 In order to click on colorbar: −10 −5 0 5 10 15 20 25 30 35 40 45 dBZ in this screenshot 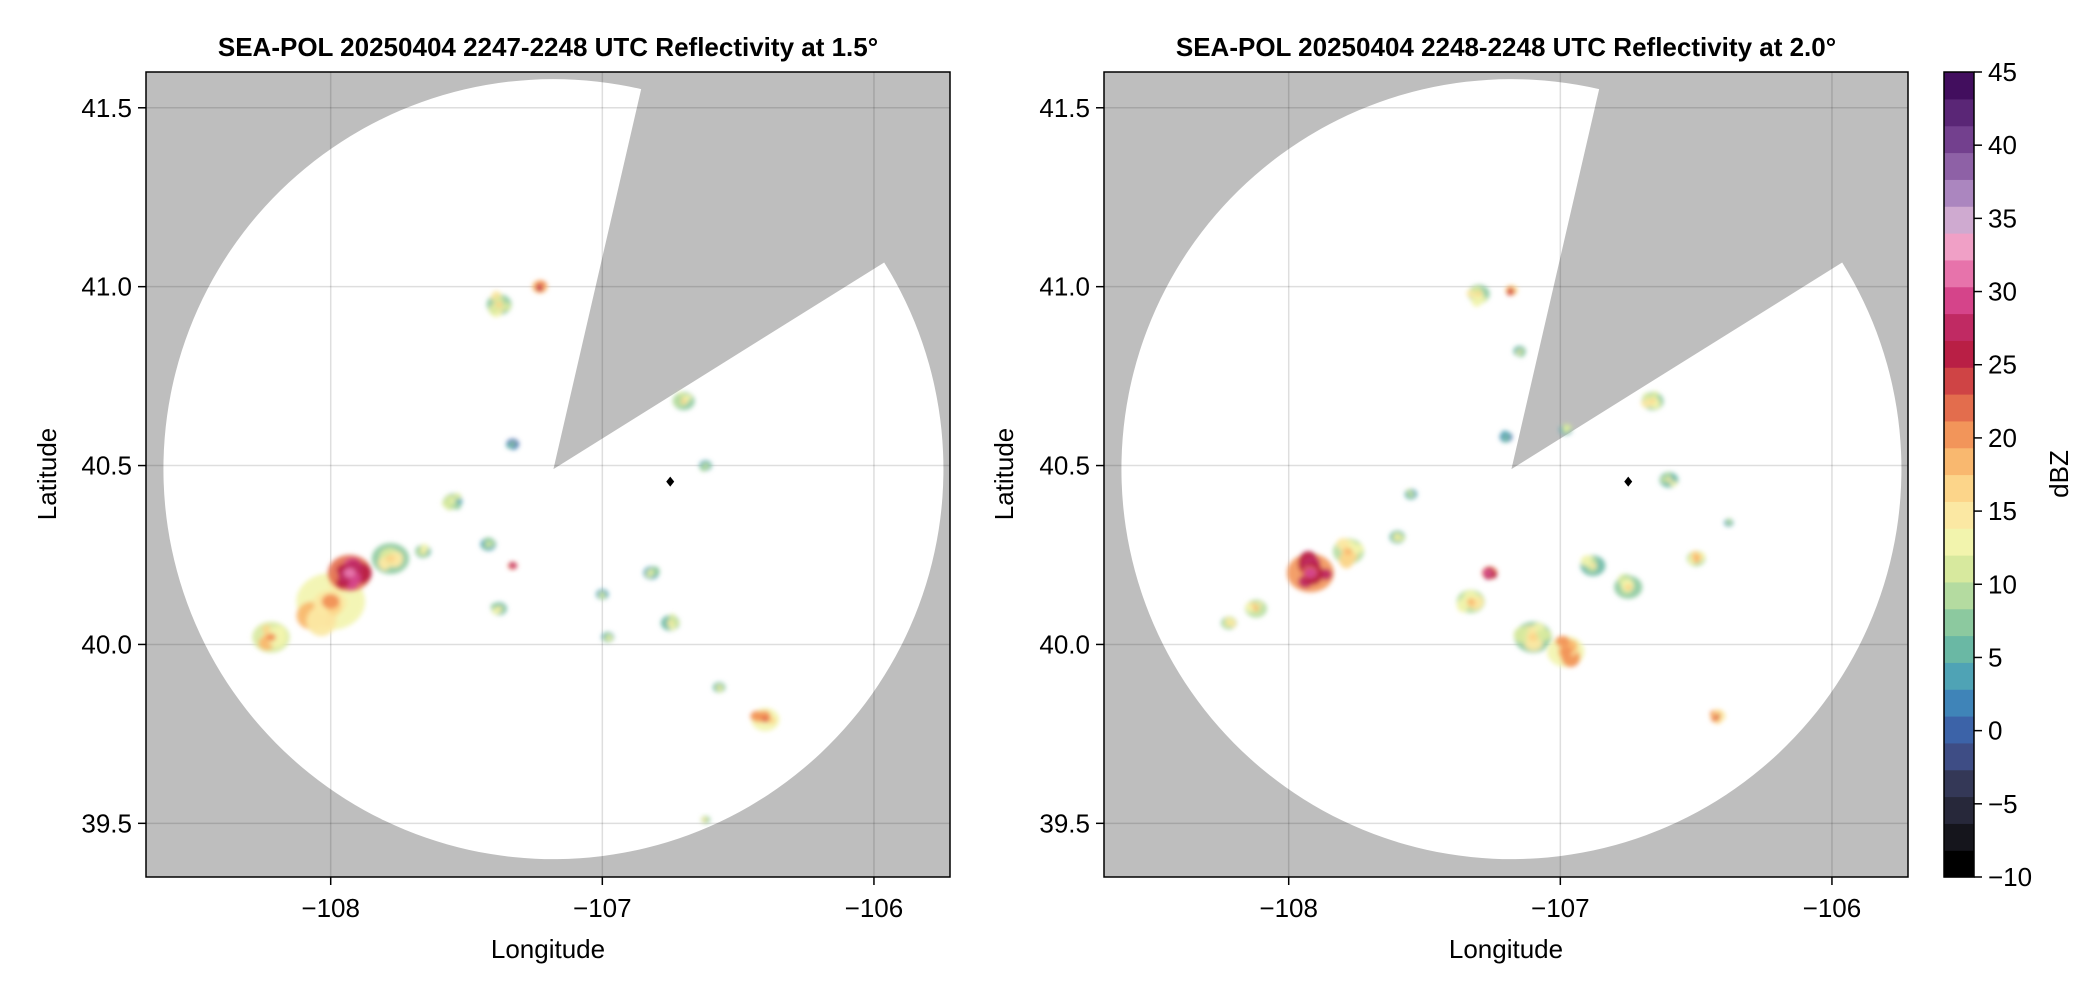, I will do `click(2008, 474)`.